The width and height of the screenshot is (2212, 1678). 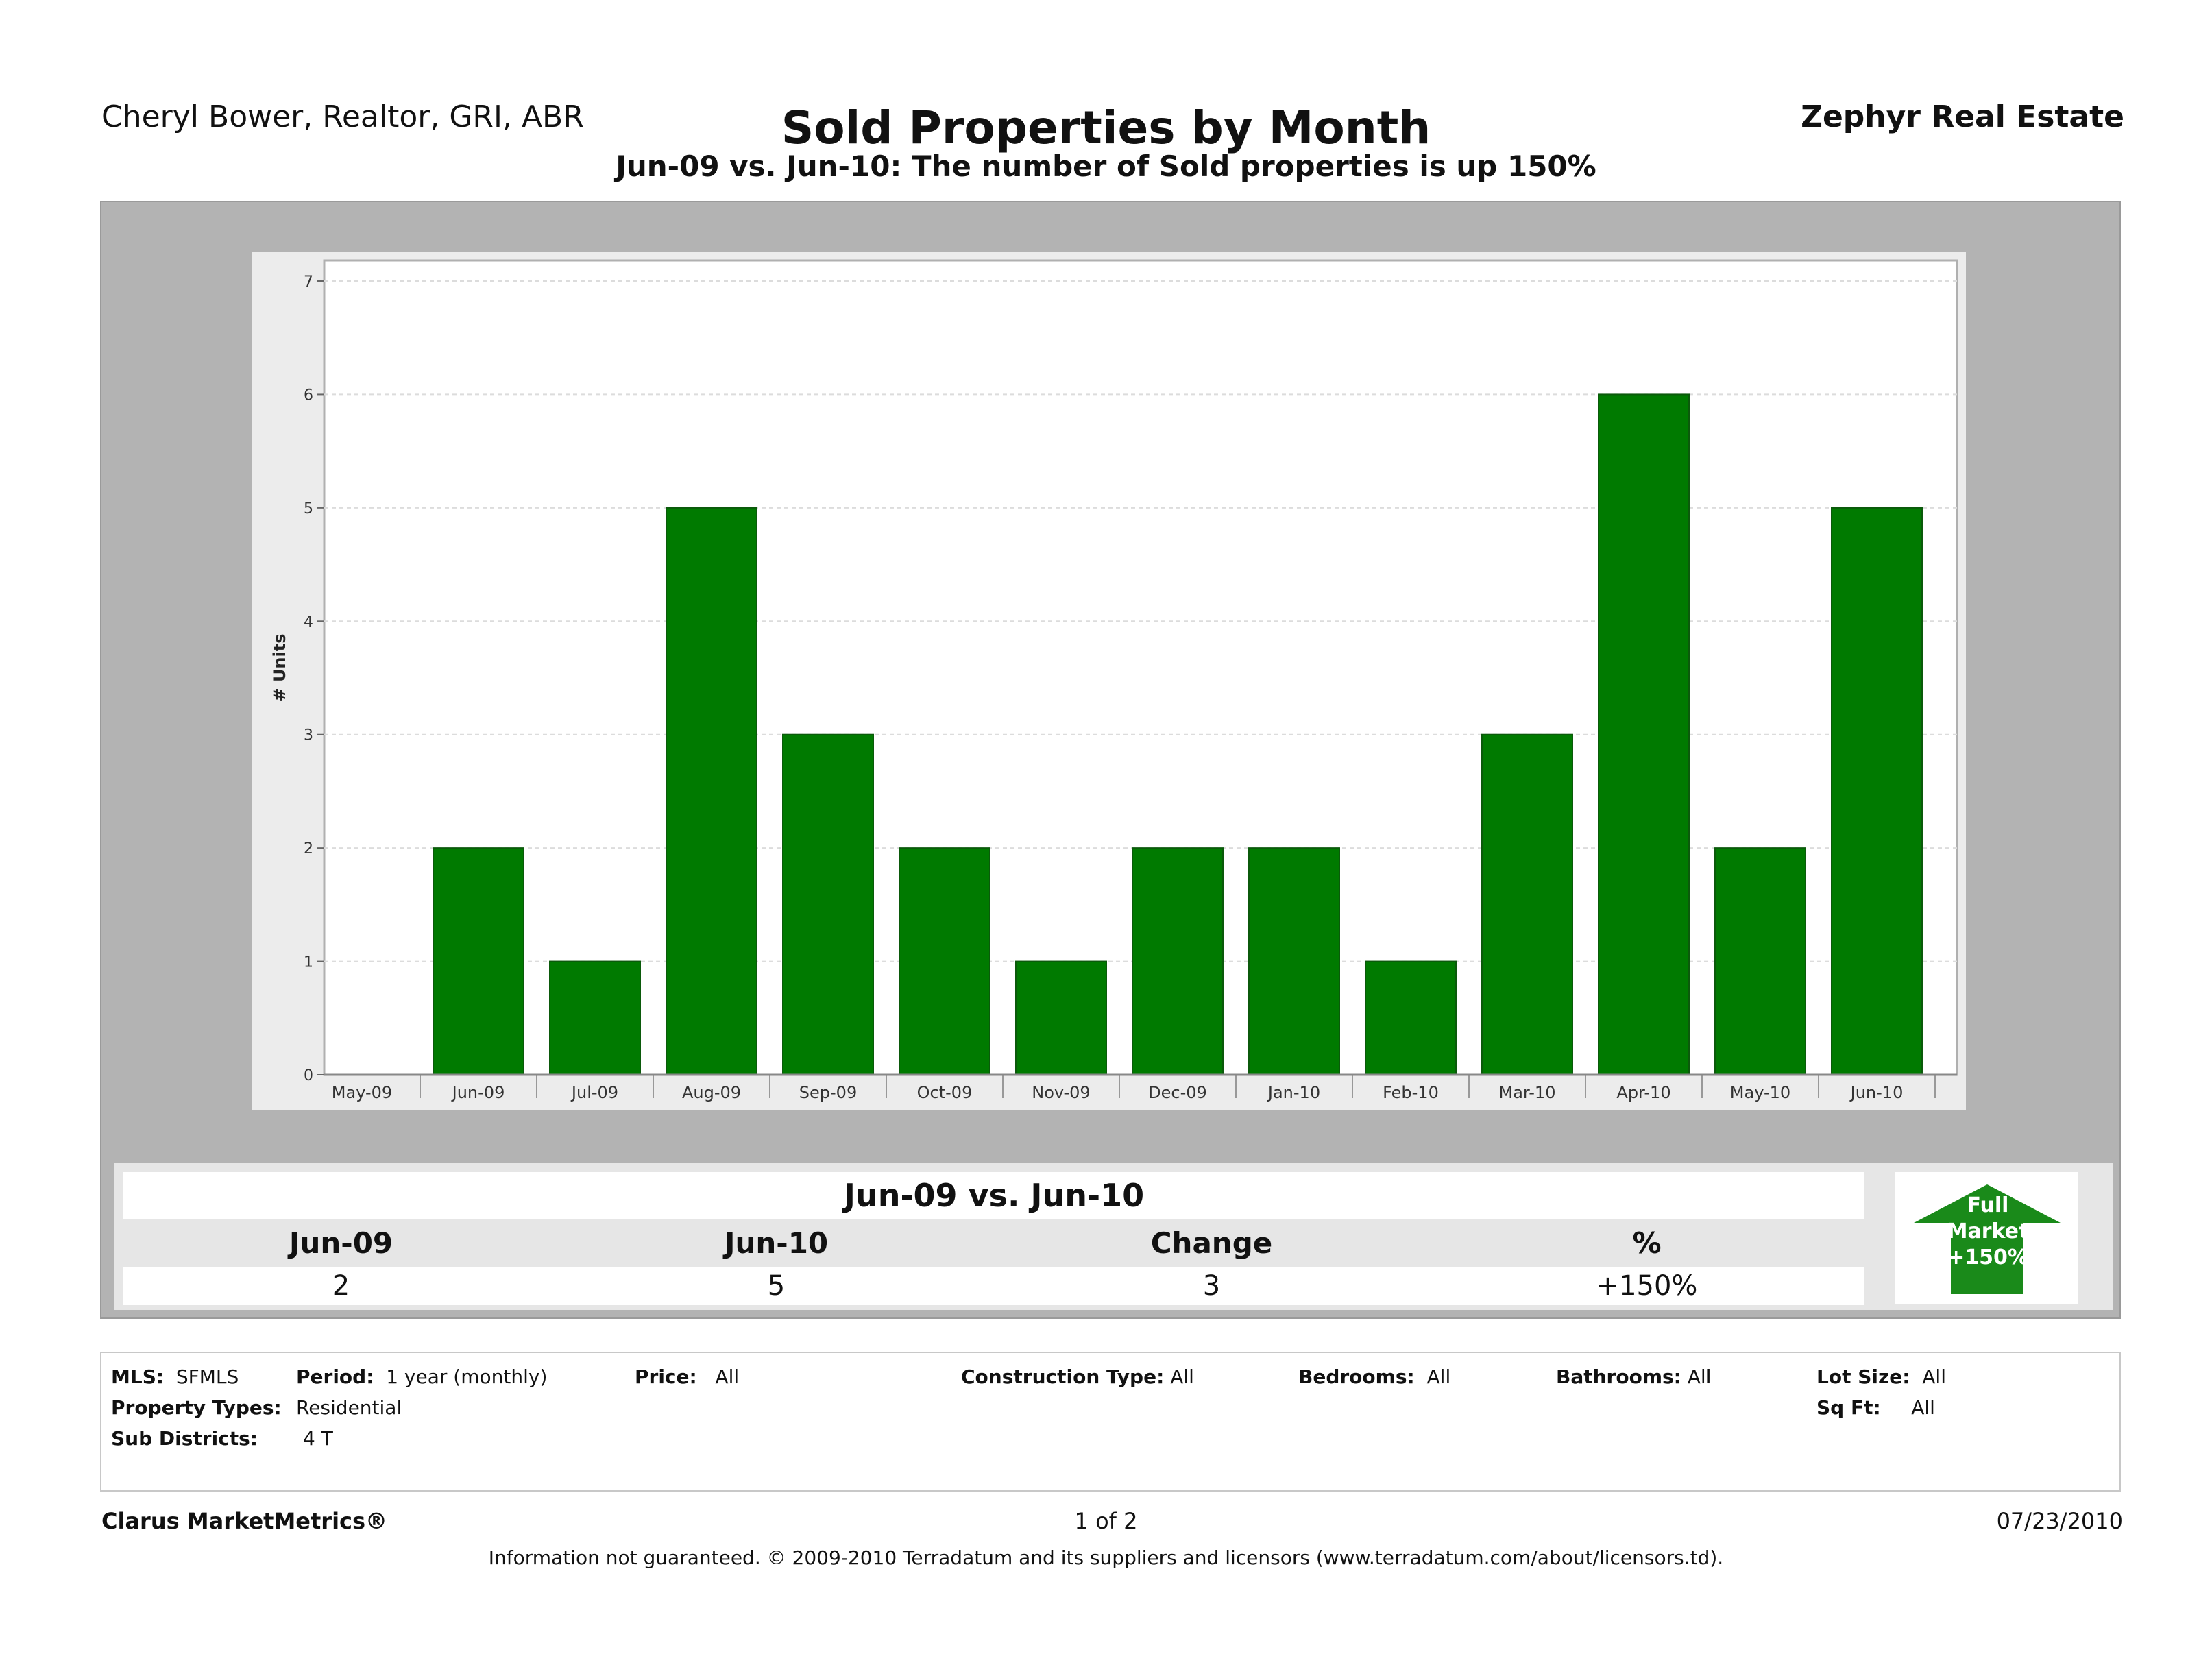 I want to click on badge-line-1: Full, so click(x=1988, y=1205).